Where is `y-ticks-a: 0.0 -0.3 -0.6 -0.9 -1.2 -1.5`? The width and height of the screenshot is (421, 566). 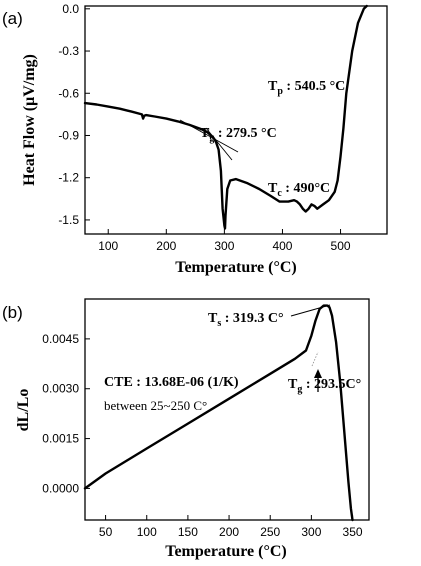
y-ticks-a: 0.0 -0.3 -0.6 -0.9 -1.2 -1.5 is located at coordinates (74, 114).